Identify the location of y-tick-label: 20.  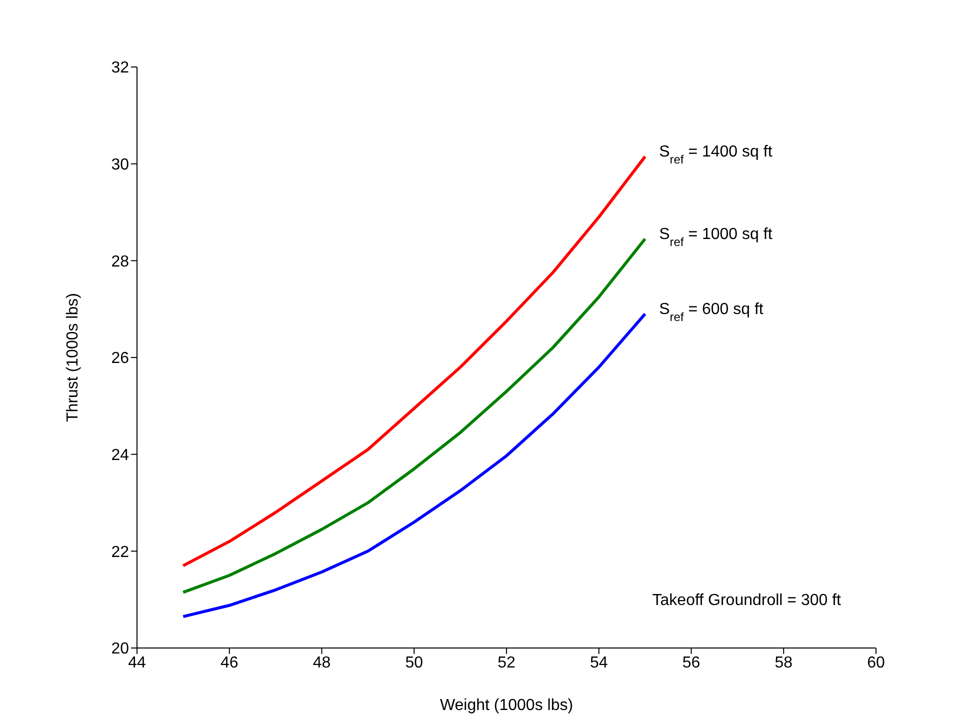
(120, 649).